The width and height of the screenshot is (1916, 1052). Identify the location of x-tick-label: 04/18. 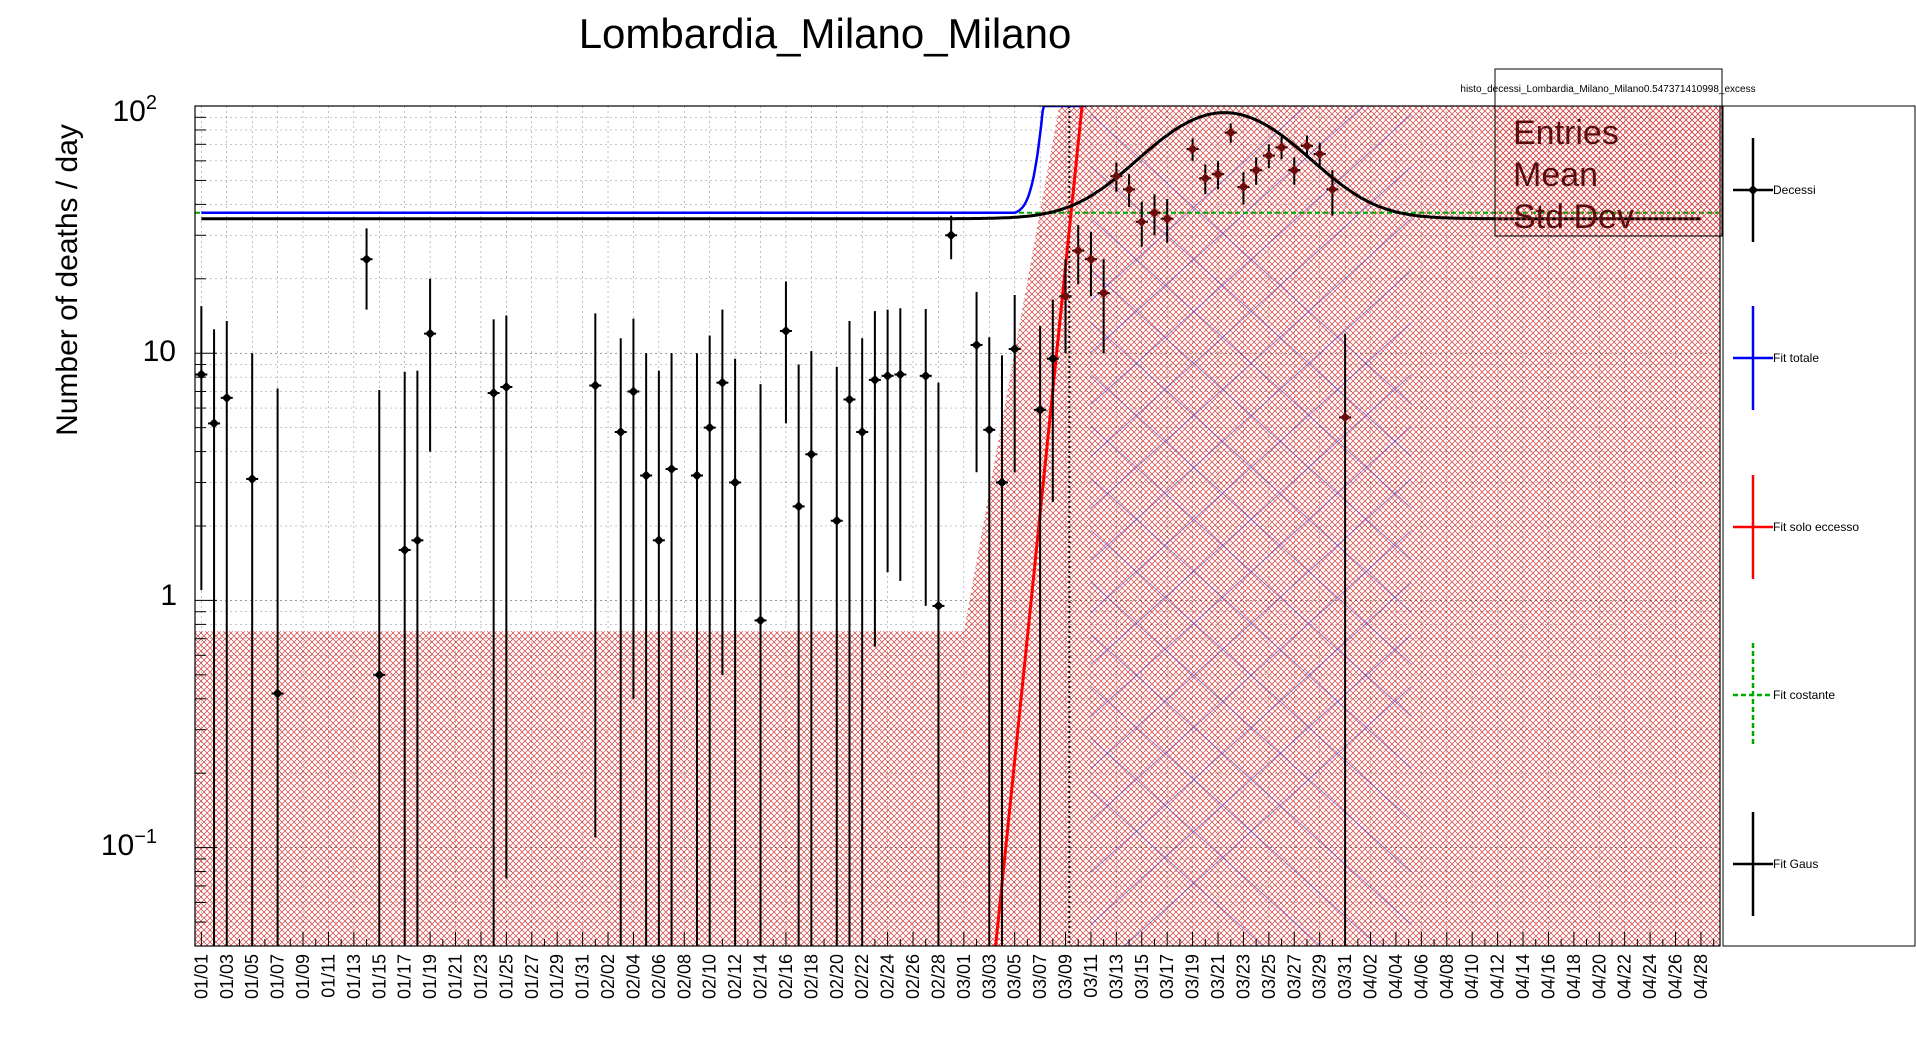
(1574, 976).